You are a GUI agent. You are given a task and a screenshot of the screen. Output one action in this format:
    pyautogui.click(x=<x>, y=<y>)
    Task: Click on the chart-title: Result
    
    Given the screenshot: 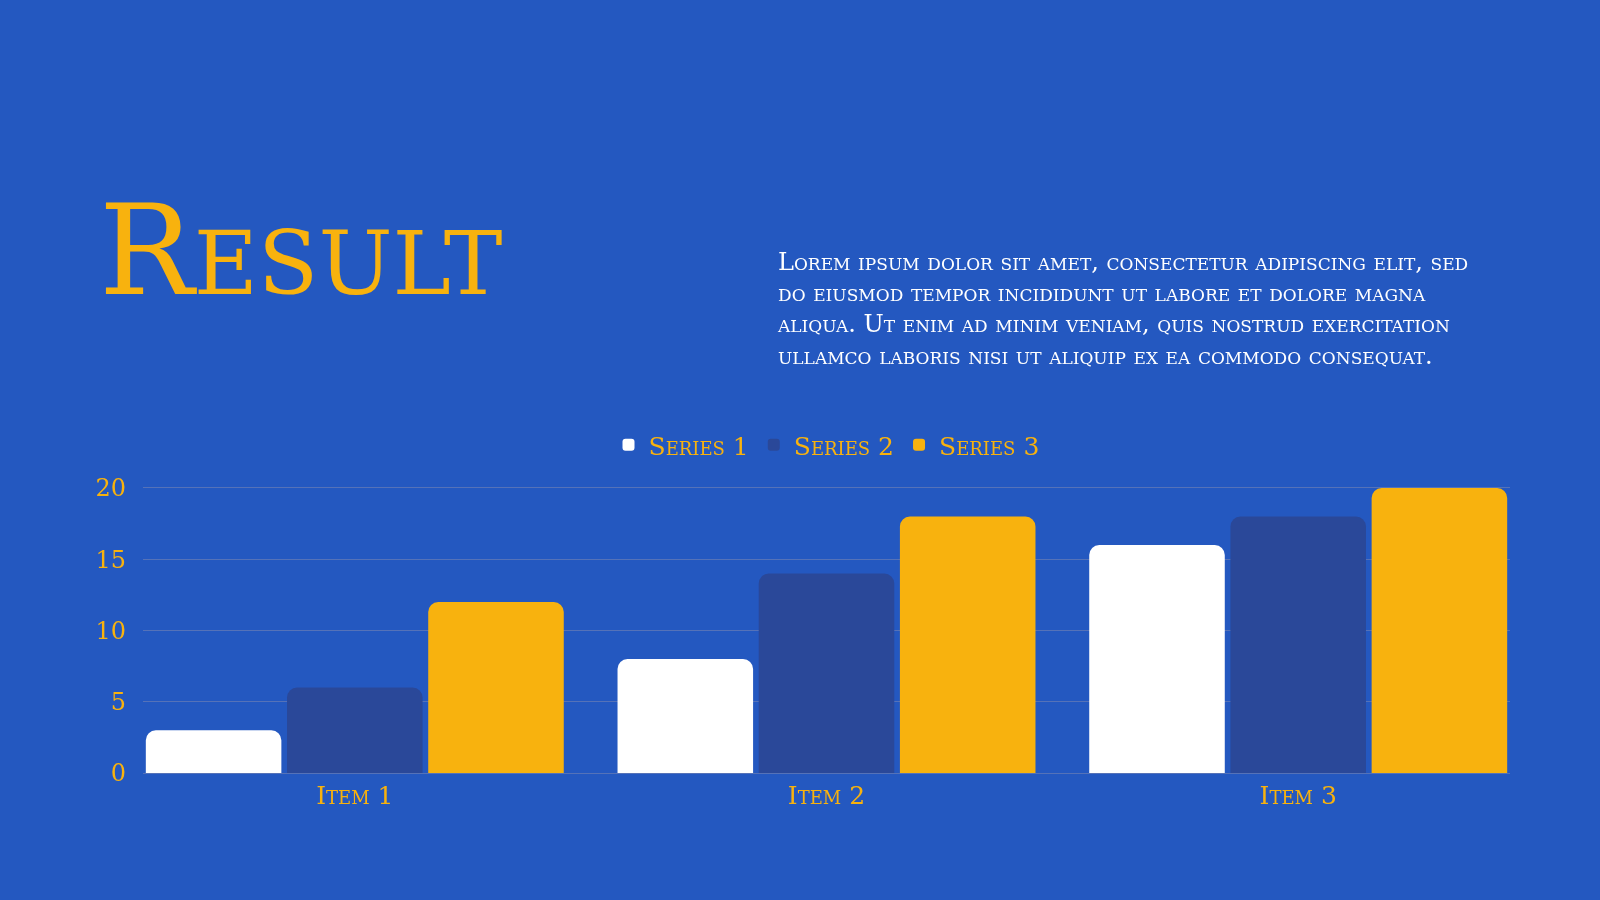 What is the action you would take?
    pyautogui.click(x=301, y=251)
    